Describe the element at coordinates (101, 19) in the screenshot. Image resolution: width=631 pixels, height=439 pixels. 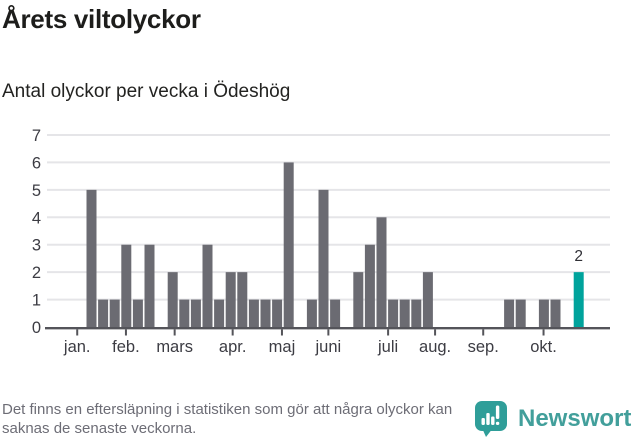
I see `chart-title: Årets viltolyckor` at that location.